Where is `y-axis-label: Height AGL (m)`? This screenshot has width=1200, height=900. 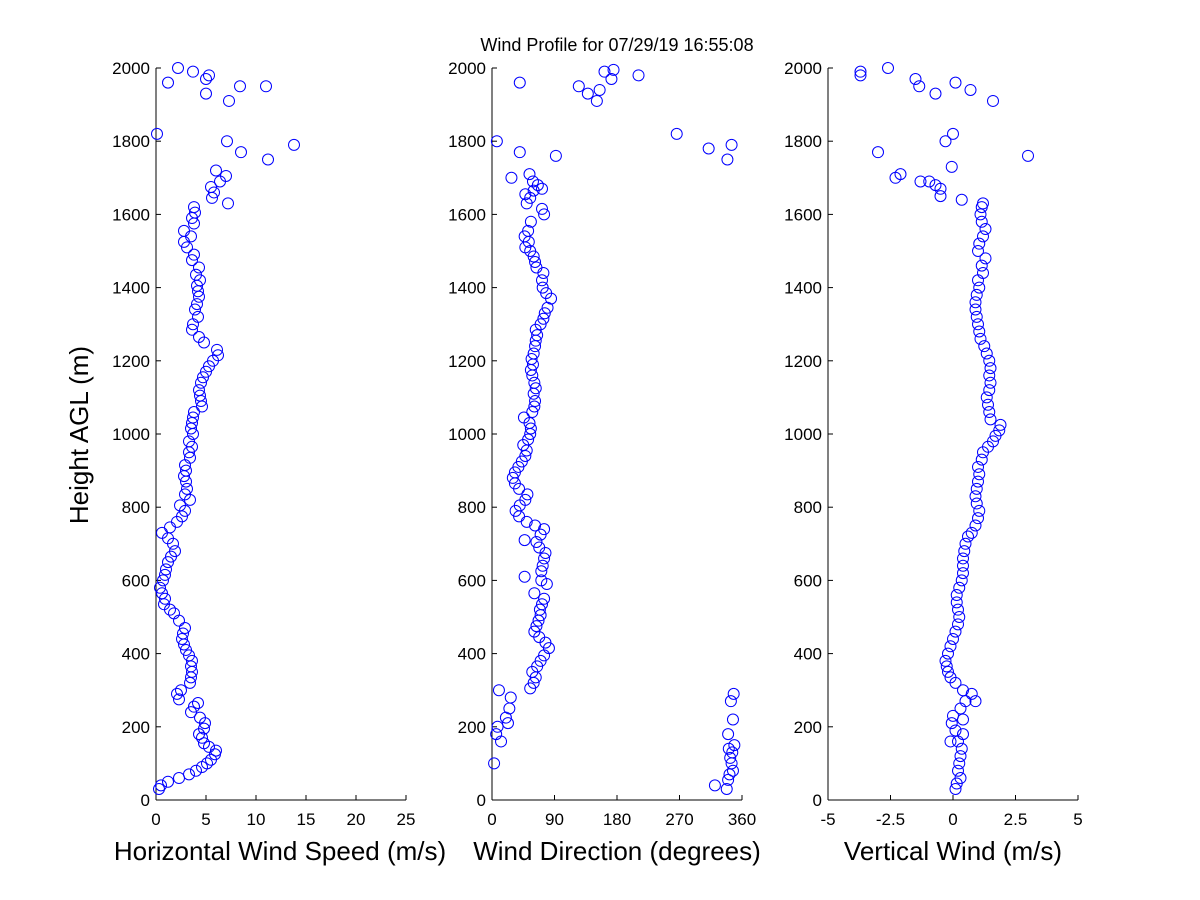 y-axis-label: Height AGL (m) is located at coordinates (79, 435).